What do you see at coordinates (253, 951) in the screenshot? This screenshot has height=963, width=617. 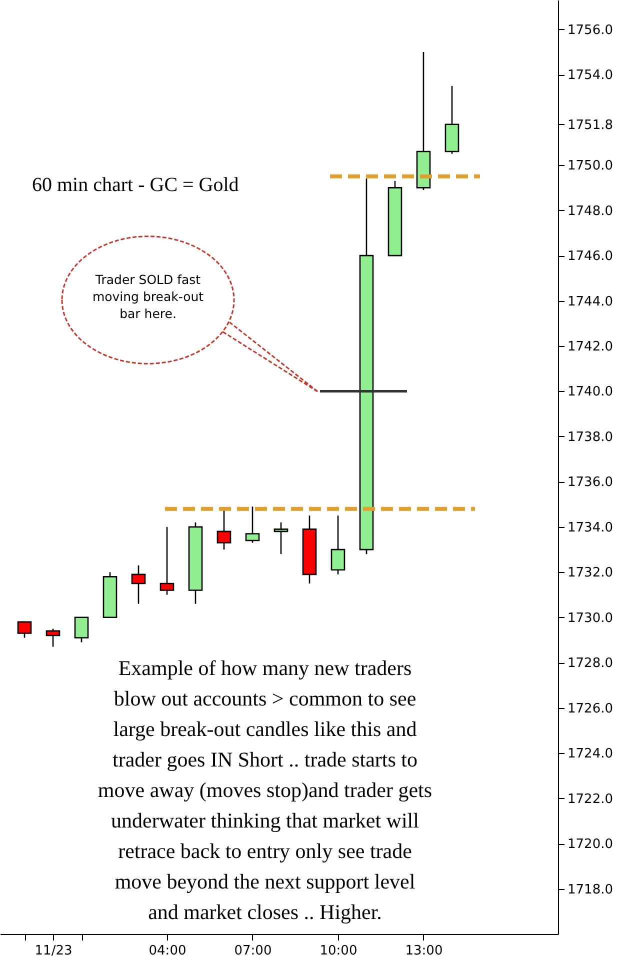 I see `x-tick-label: 07:00` at bounding box center [253, 951].